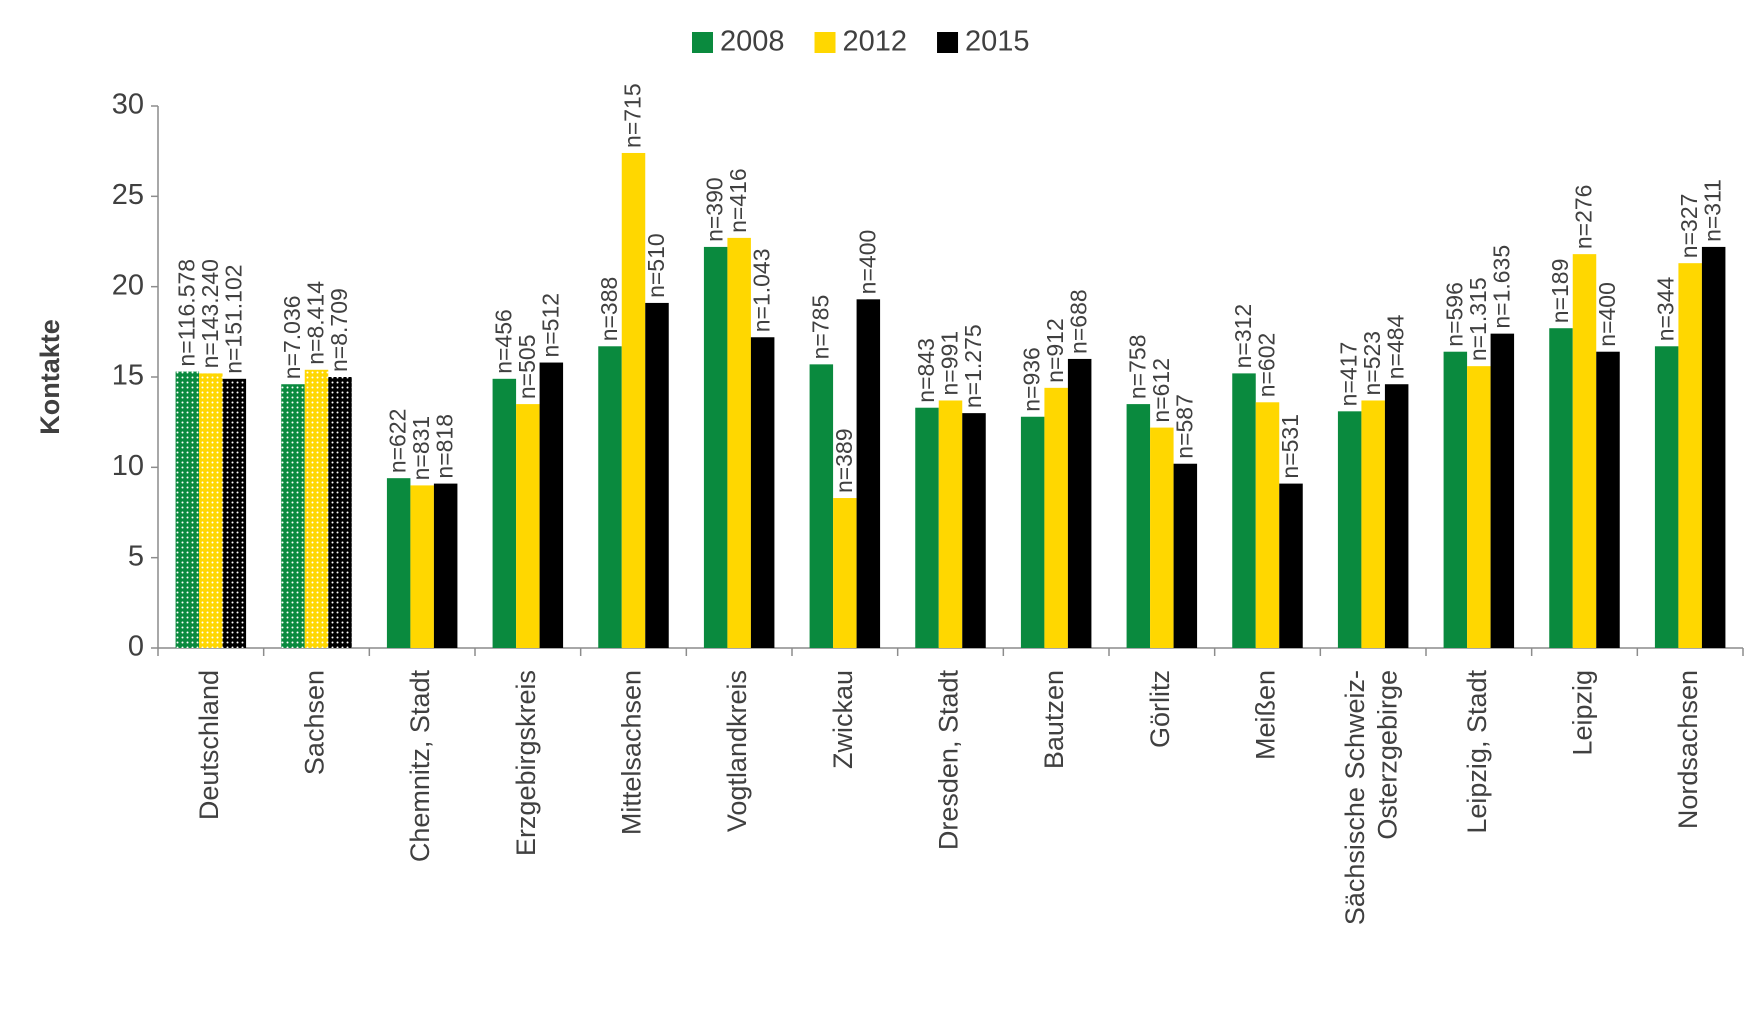 The image size is (1759, 1012). I want to click on sample-size-label: n=151.102, so click(233, 318).